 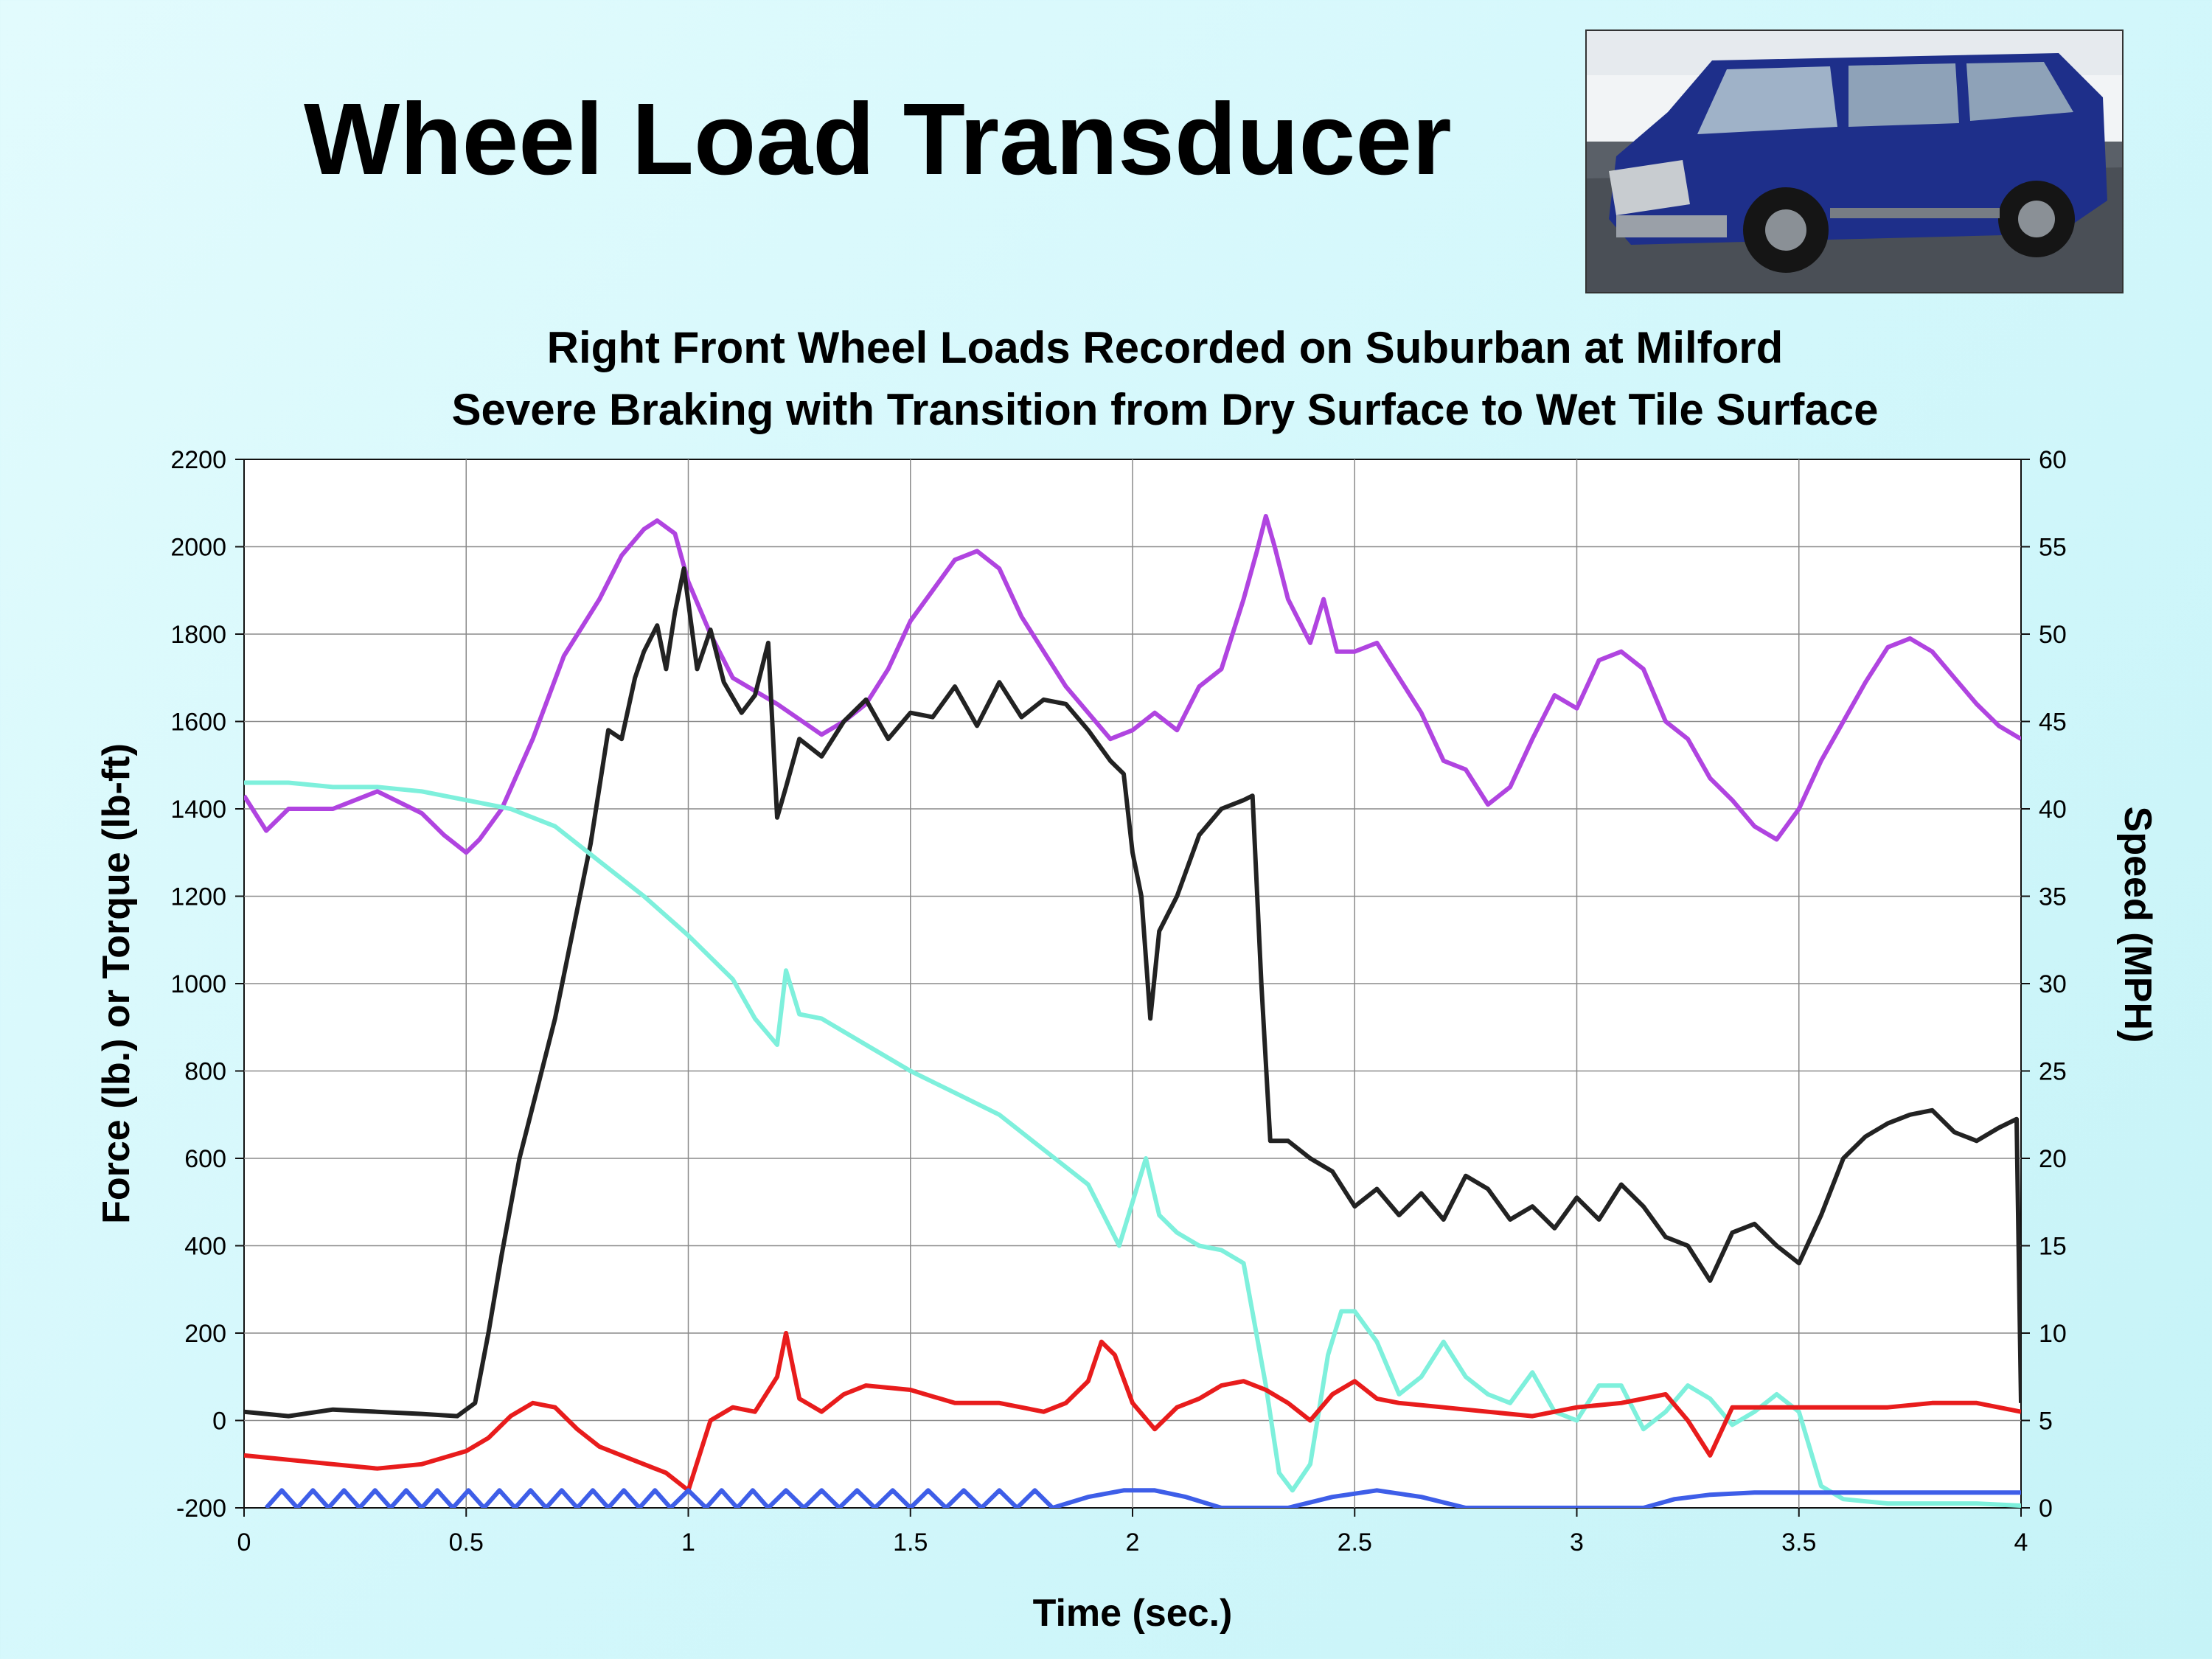 I want to click on x-tick-label: 0.5, so click(x=466, y=1542).